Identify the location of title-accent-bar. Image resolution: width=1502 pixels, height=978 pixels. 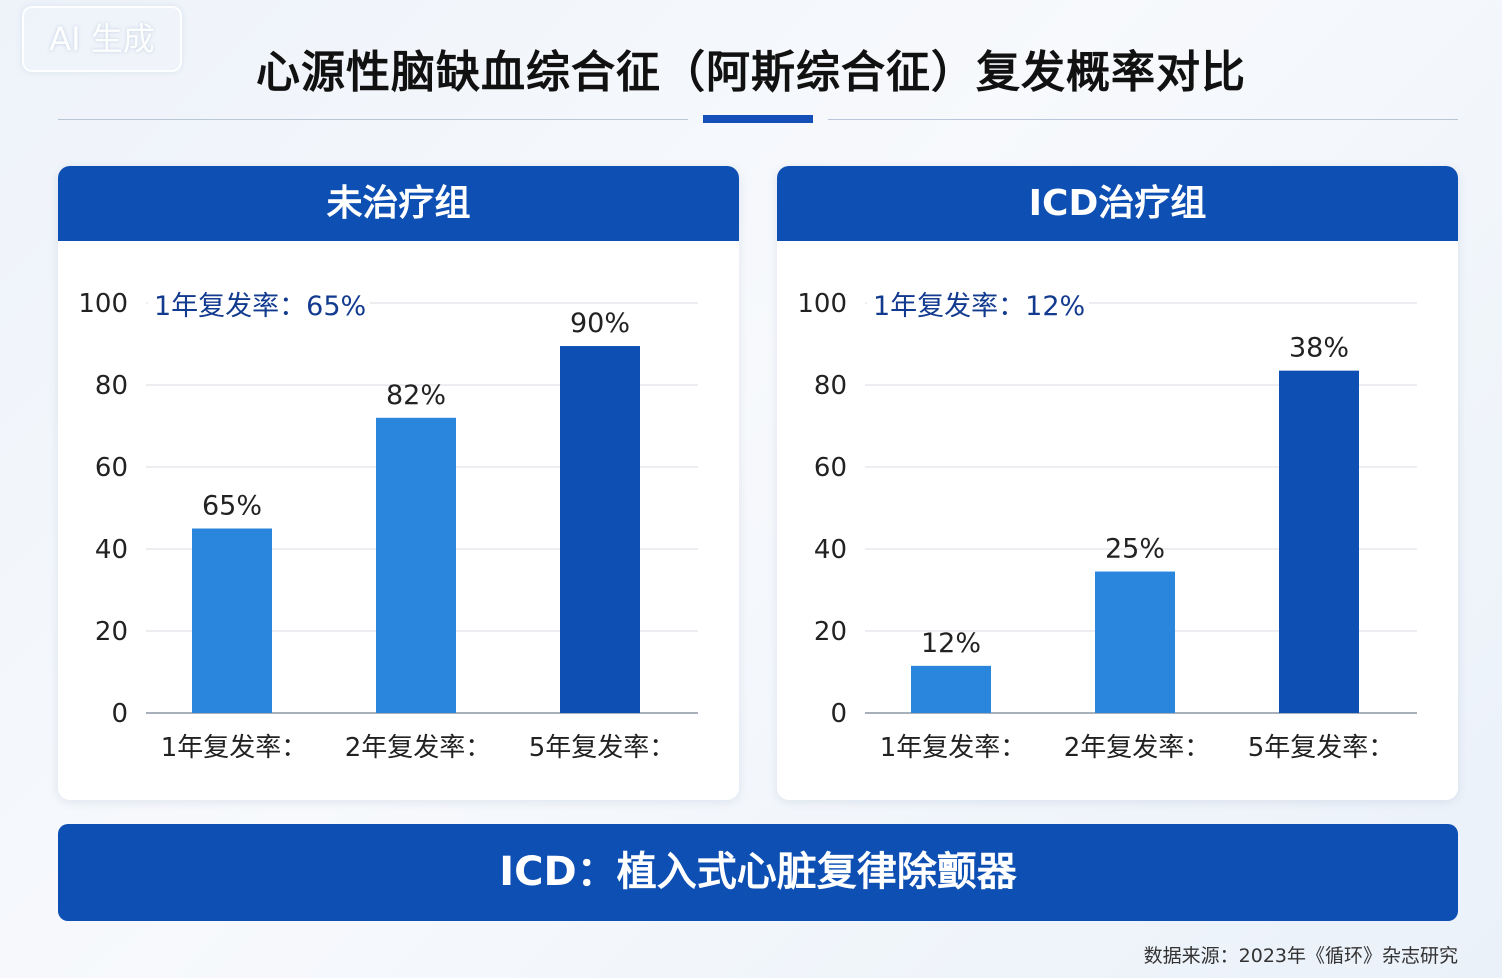
(758, 119).